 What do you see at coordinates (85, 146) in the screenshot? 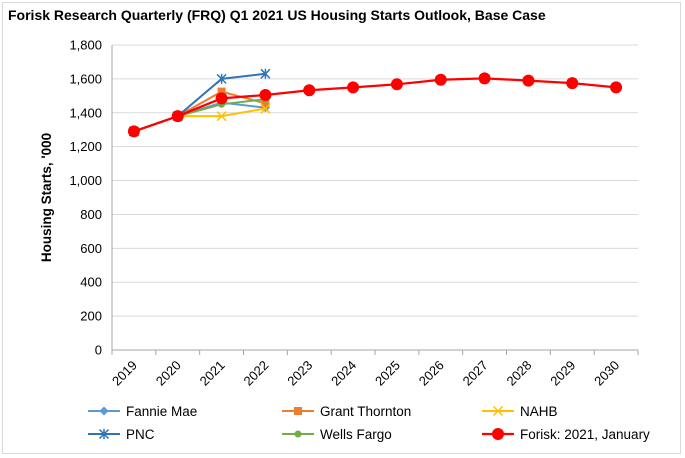
I see `y-tick-label: 1,200` at bounding box center [85, 146].